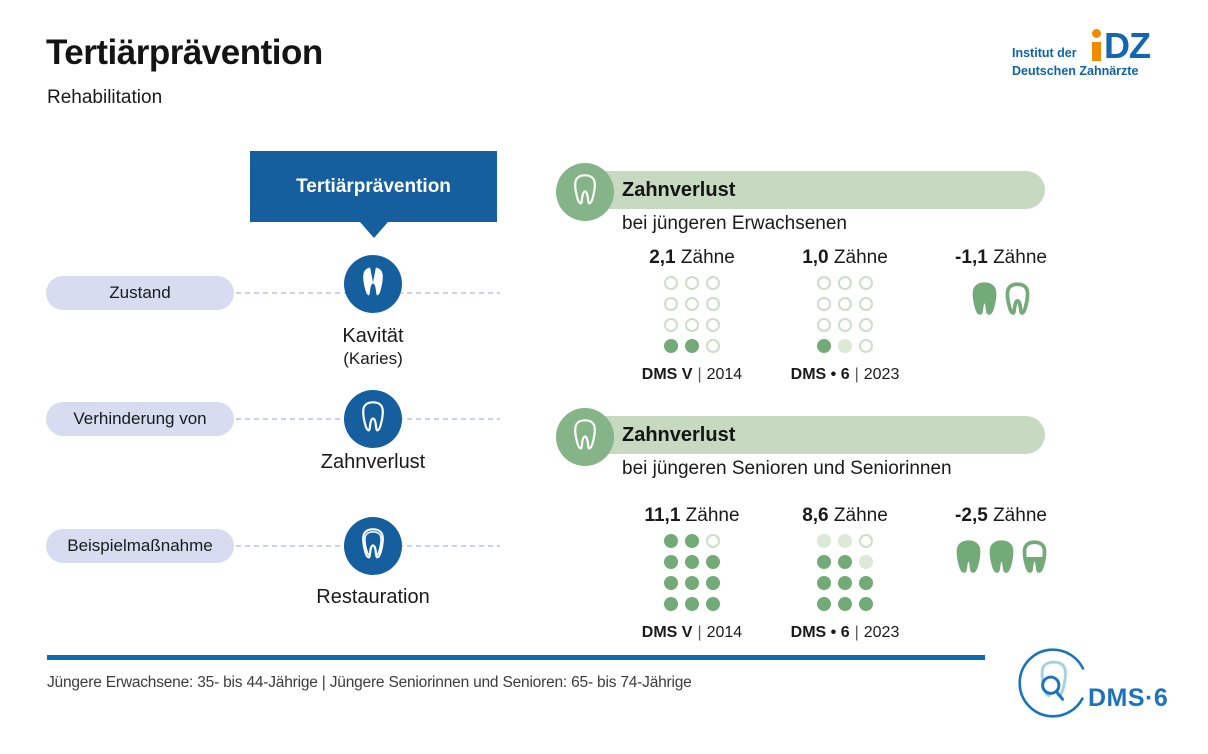  What do you see at coordinates (373, 419) in the screenshot?
I see `tooth-outline-icon` at bounding box center [373, 419].